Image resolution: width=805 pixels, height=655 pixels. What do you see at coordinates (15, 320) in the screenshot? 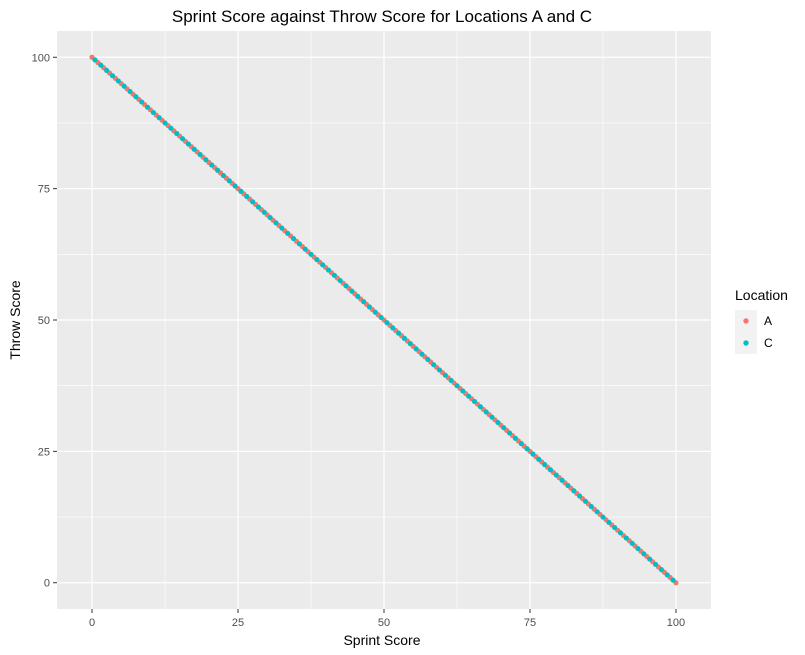
I see `y-axis-title: Throw Score` at bounding box center [15, 320].